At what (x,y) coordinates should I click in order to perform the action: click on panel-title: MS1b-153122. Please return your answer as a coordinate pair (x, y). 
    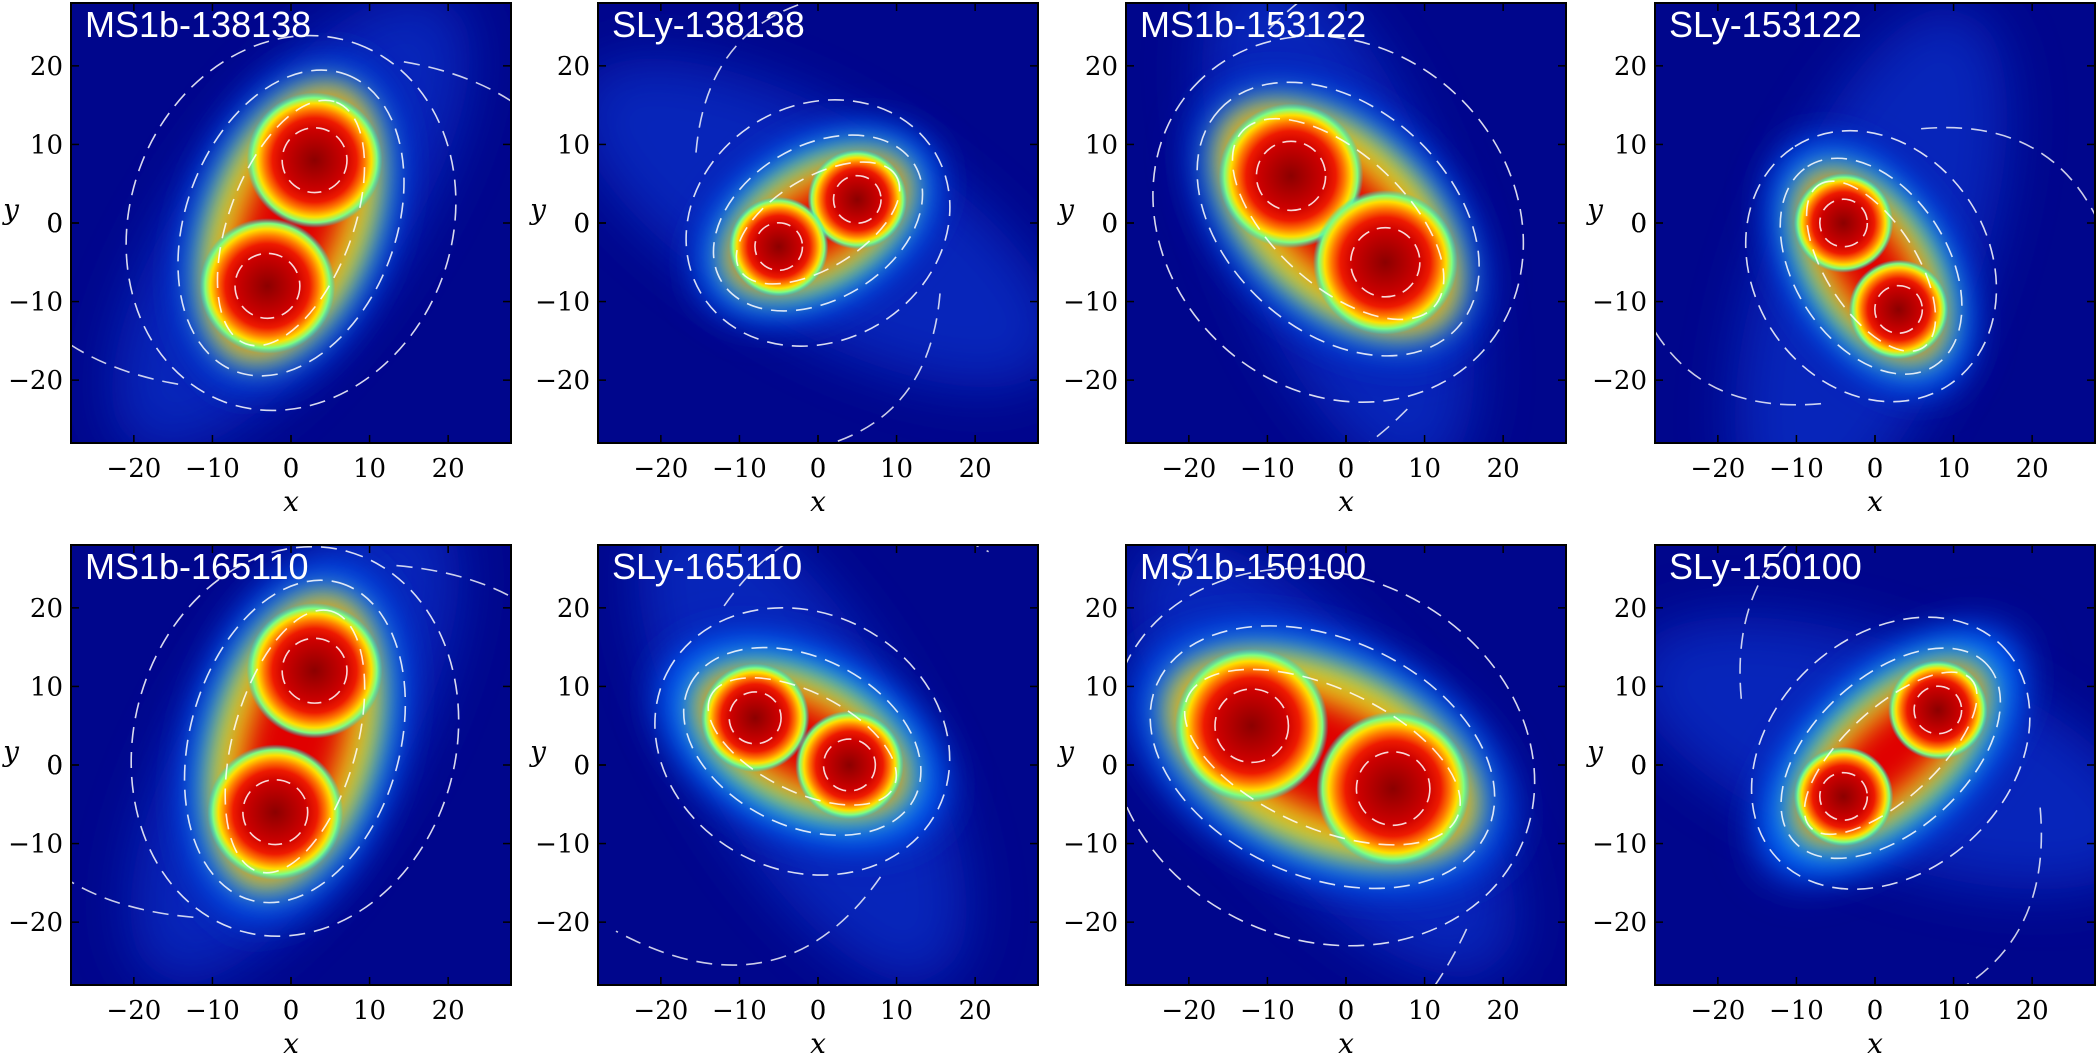
    Looking at the image, I should click on (1253, 24).